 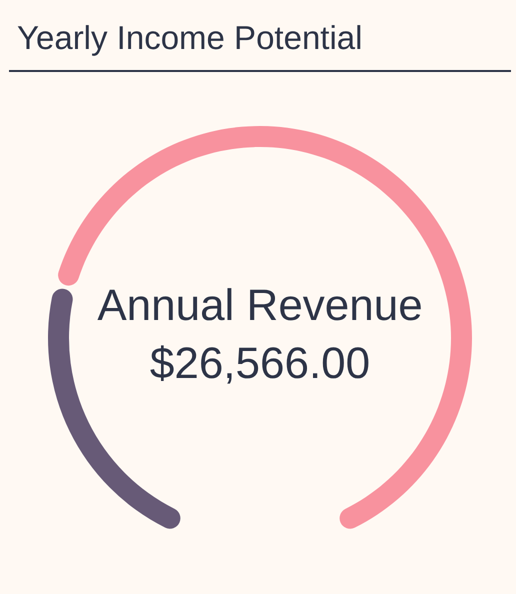 What do you see at coordinates (260, 363) in the screenshot?
I see `text: $26,566.00` at bounding box center [260, 363].